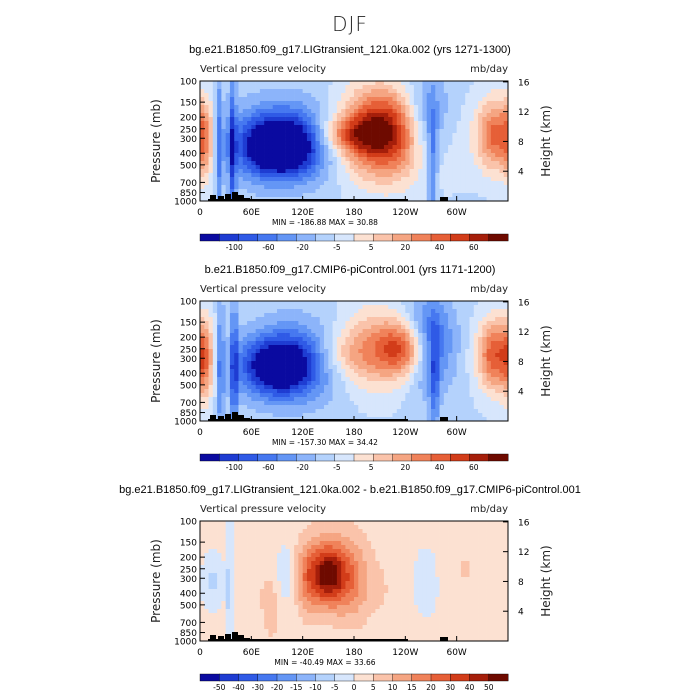 This screenshot has height=700, width=700. I want to click on colorbar-label: 40, so click(440, 467).